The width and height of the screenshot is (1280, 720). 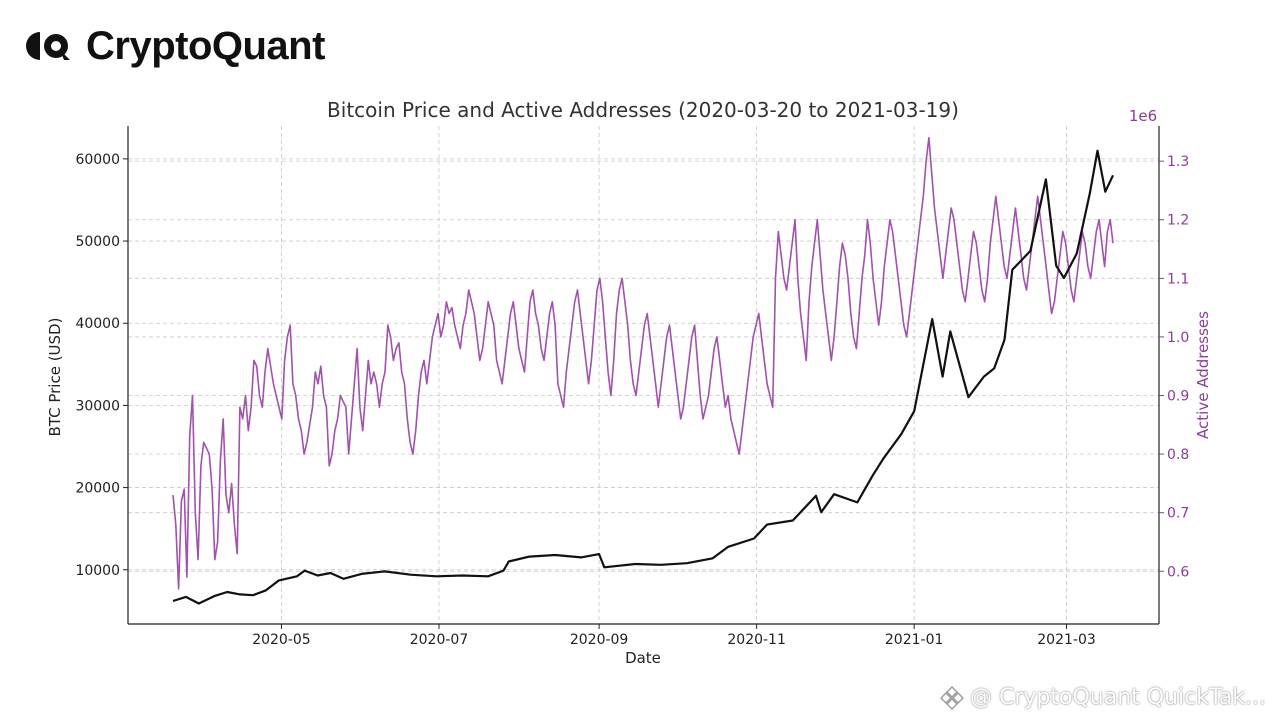 What do you see at coordinates (1178, 279) in the screenshot?
I see `y-right-tick-label: 1.1` at bounding box center [1178, 279].